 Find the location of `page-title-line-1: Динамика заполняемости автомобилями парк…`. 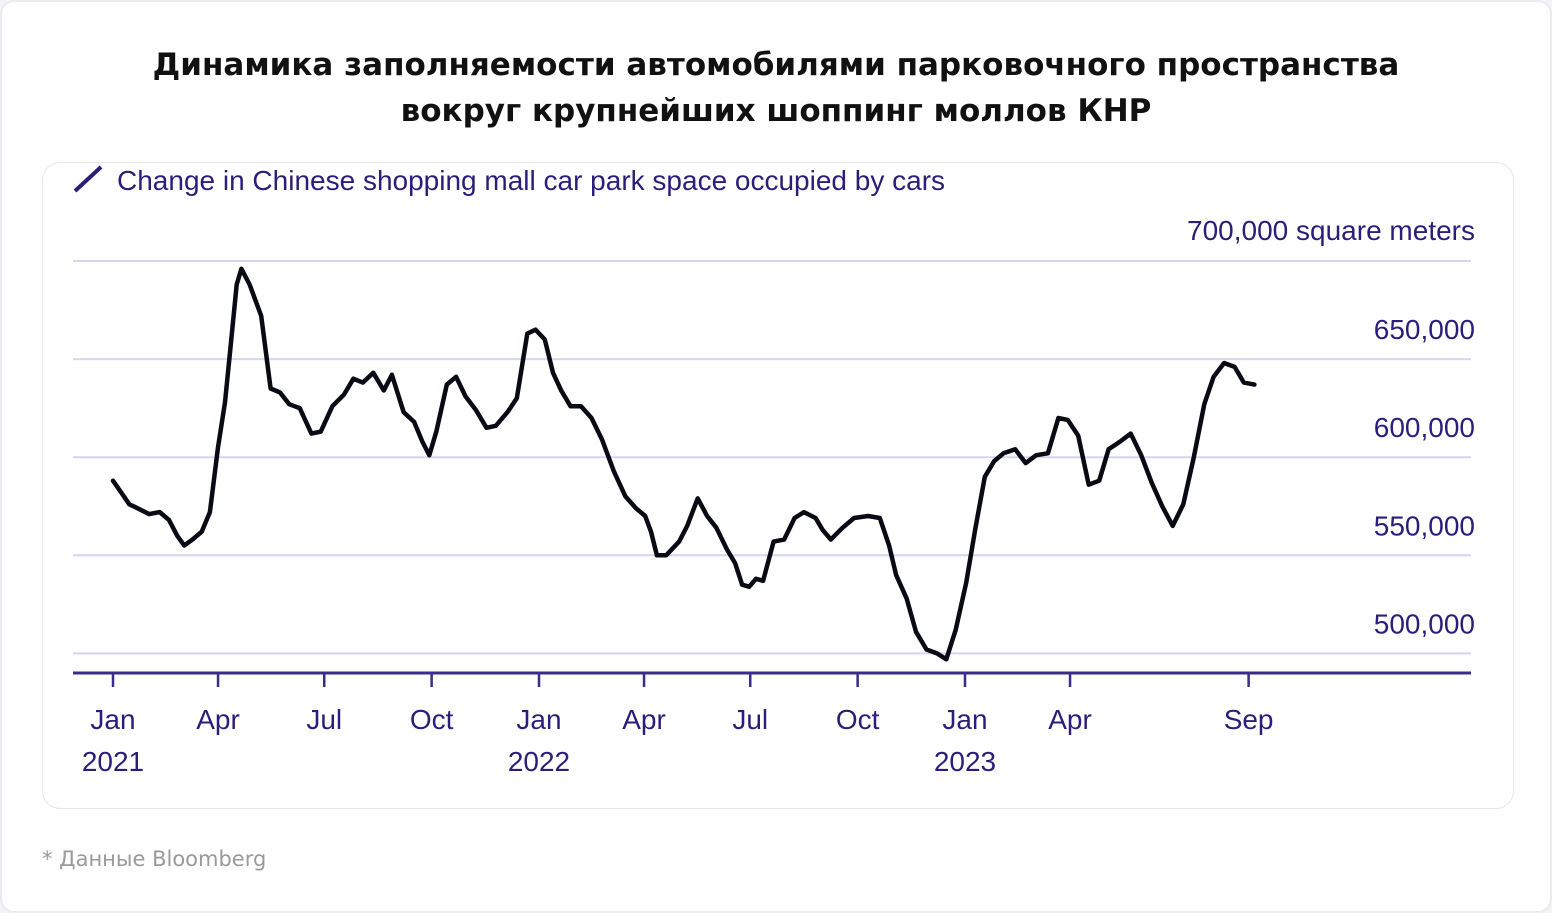

page-title-line-1: Динамика заполняемости автомобилями парк… is located at coordinates (776, 65).